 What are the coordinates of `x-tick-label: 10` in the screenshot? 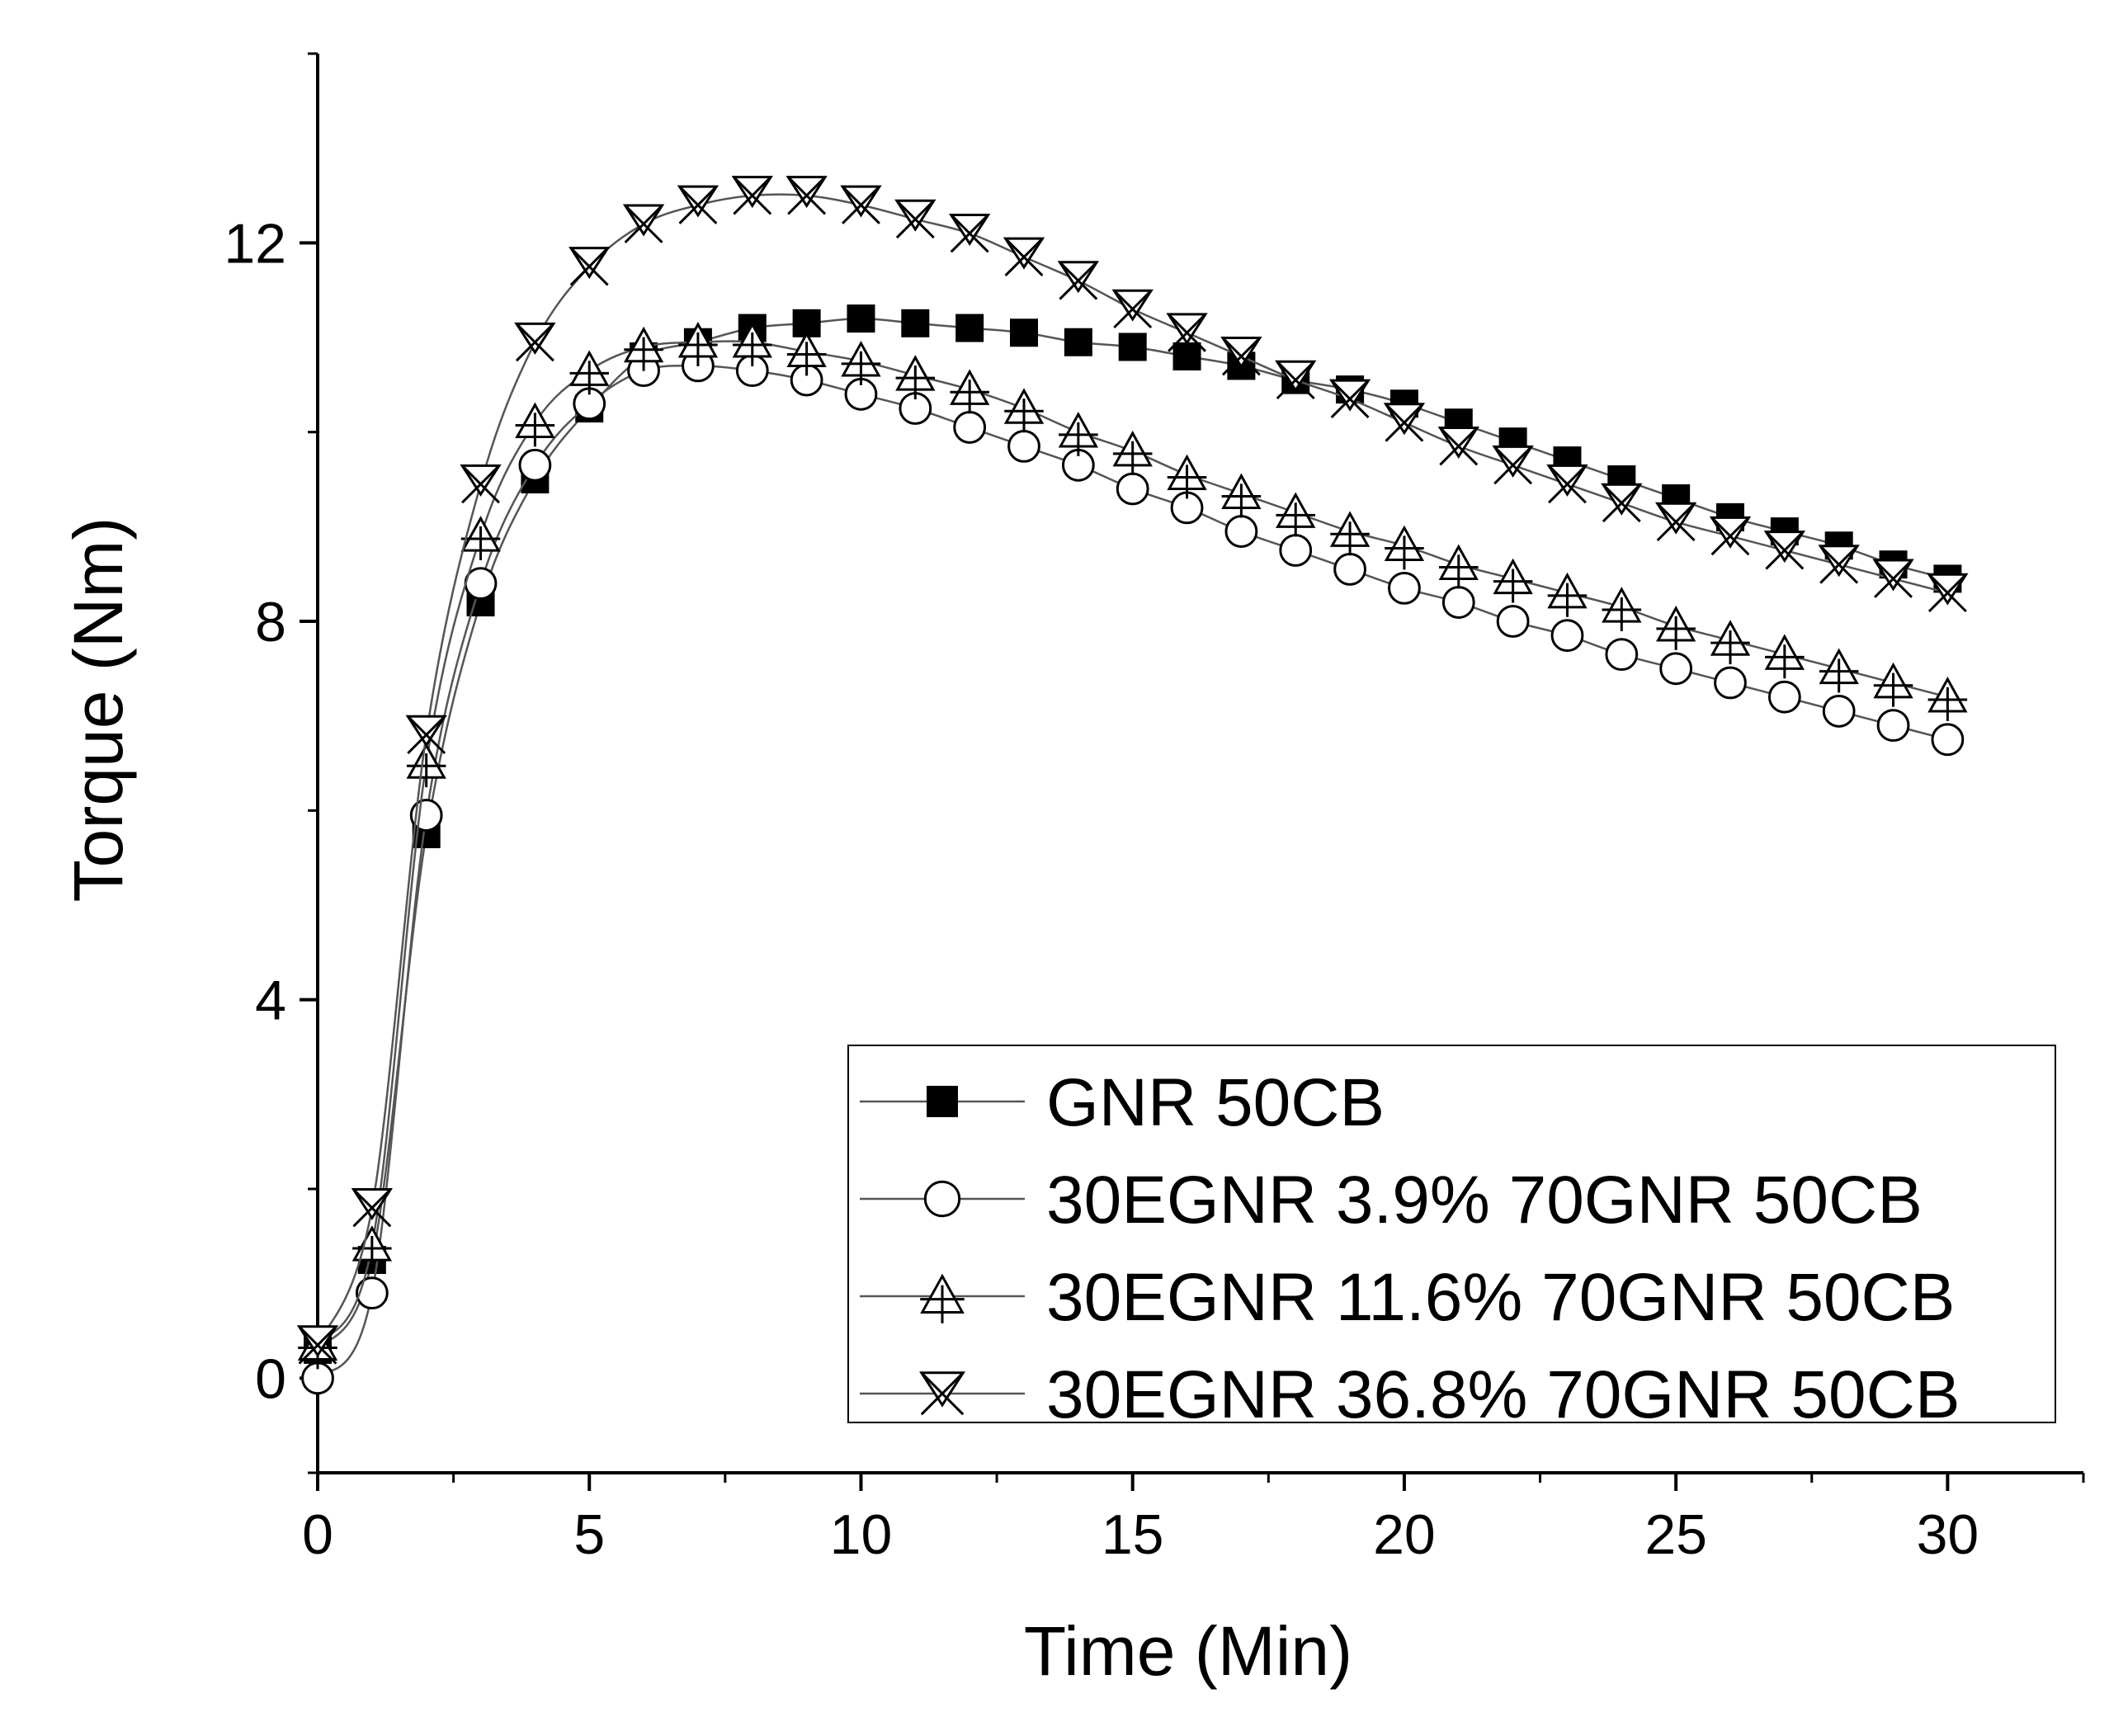 It's located at (861, 1534).